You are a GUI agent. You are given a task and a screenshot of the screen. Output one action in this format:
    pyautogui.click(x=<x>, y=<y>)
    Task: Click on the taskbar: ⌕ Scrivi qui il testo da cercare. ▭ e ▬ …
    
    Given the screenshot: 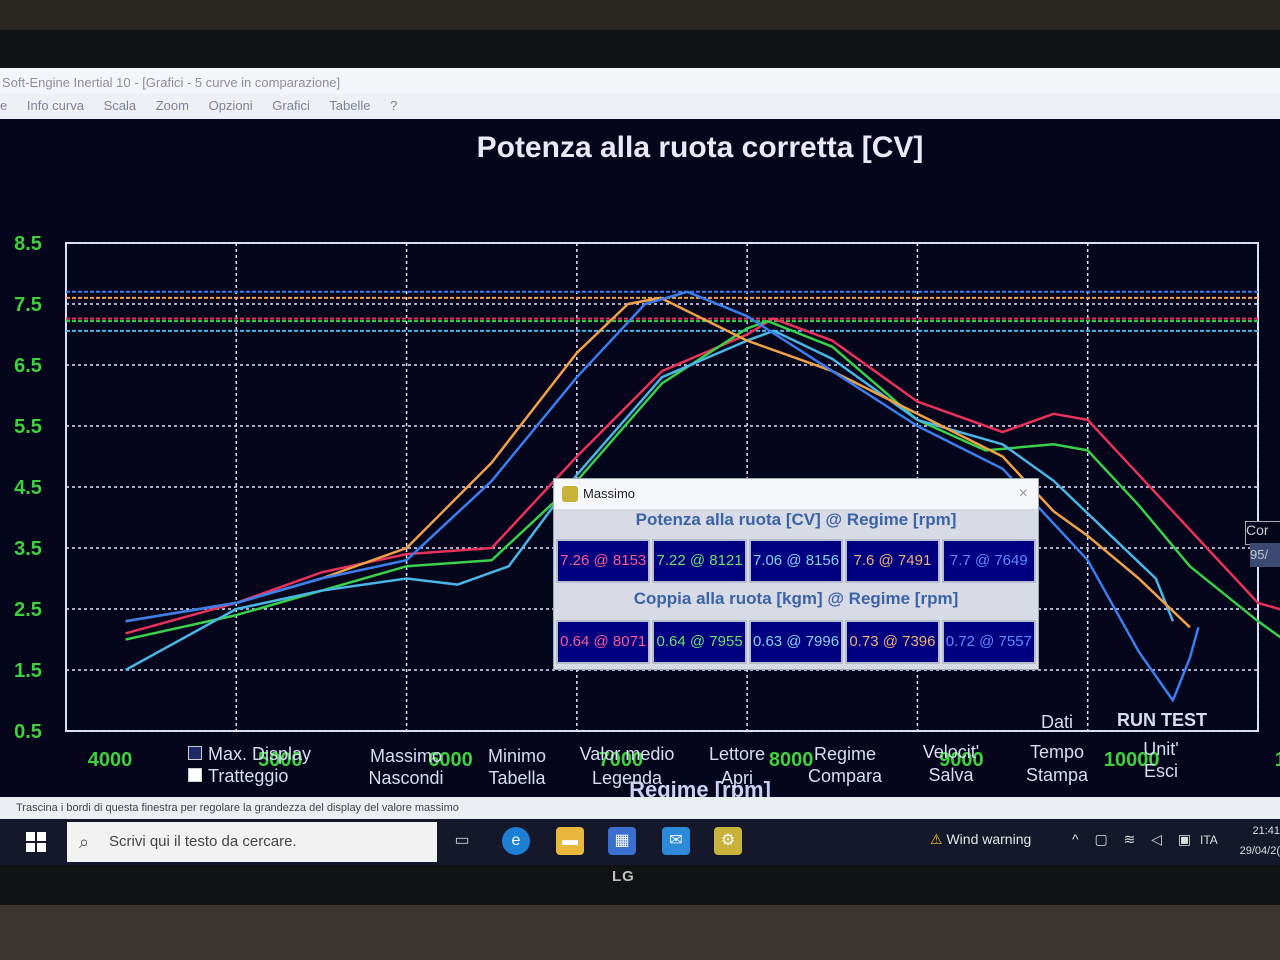 What is the action you would take?
    pyautogui.click(x=640, y=842)
    